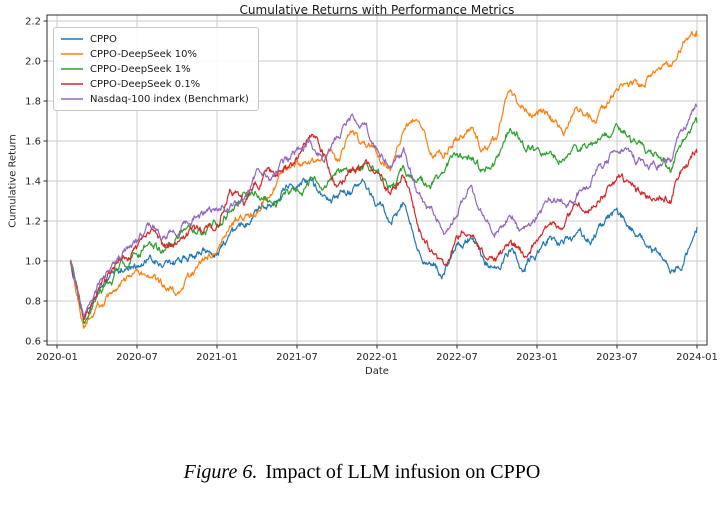 The width and height of the screenshot is (724, 506). I want to click on x-tick-label: 2022-01, so click(377, 357).